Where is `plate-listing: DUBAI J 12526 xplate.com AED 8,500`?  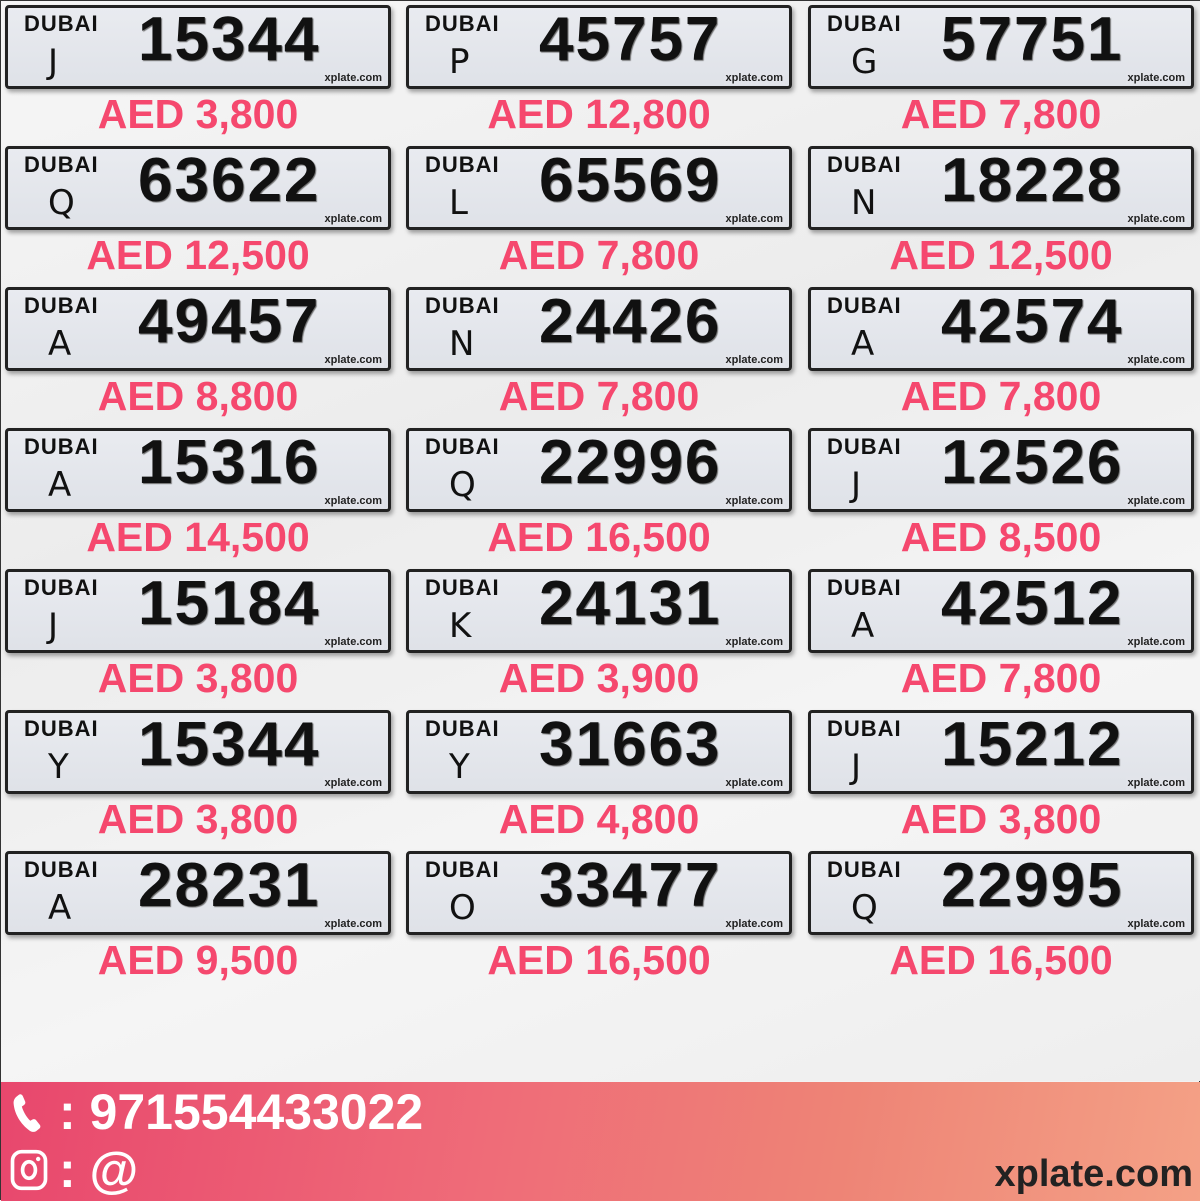
plate-listing: DUBAI J 12526 xplate.com AED 8,500 is located at coordinates (1002, 495).